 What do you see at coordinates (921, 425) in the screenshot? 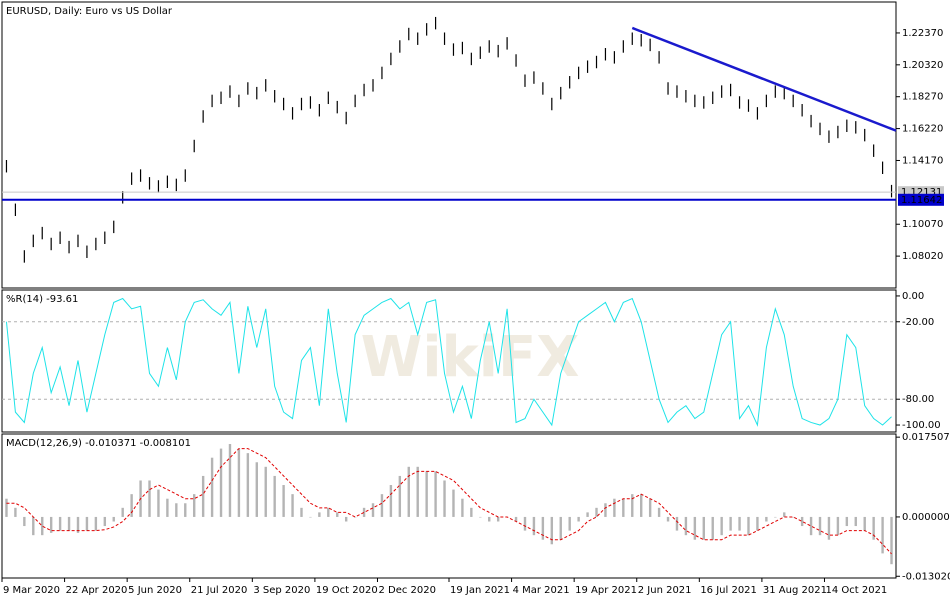
I see `y-tick-label: -100.00` at bounding box center [921, 425].